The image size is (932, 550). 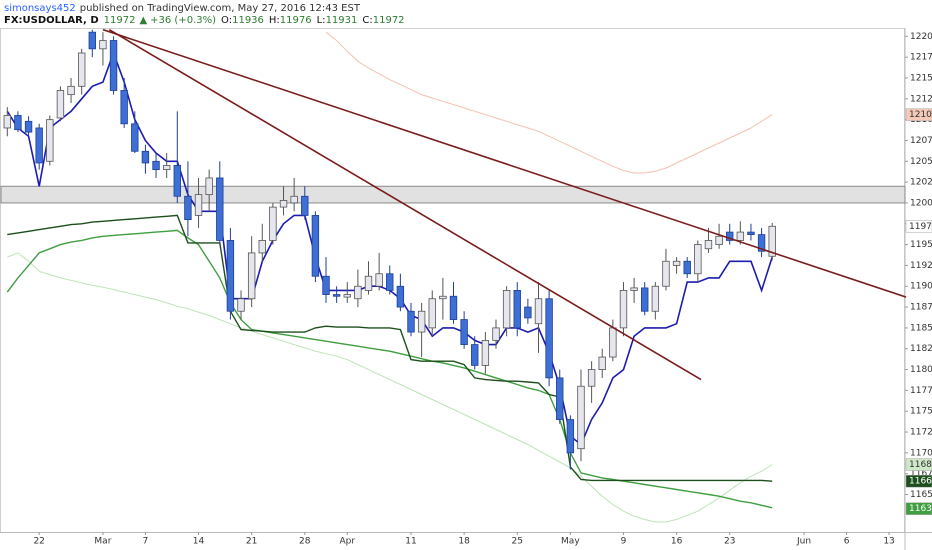 What do you see at coordinates (347, 542) in the screenshot?
I see `x-tick-label: Apr` at bounding box center [347, 542].